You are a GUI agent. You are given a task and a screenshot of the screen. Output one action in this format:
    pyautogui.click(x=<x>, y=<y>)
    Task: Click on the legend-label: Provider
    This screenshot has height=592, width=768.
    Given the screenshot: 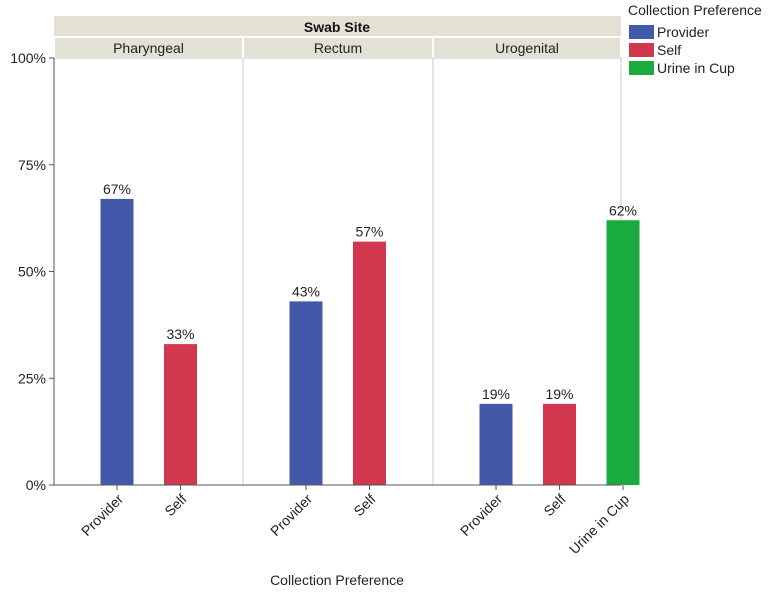 What is the action you would take?
    pyautogui.click(x=683, y=32)
    